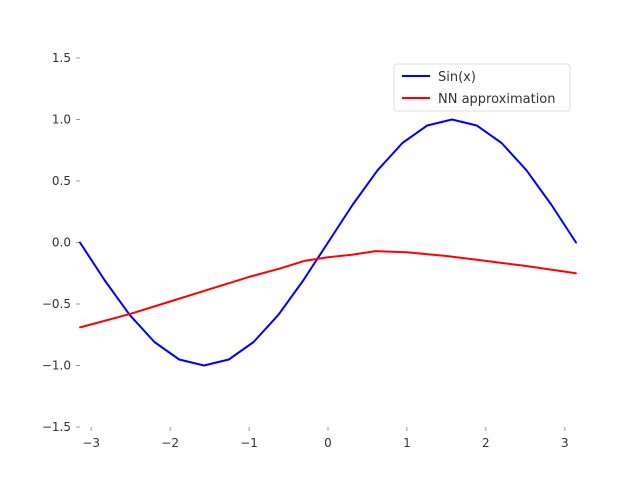 The image size is (640, 480). Describe the element at coordinates (486, 443) in the screenshot. I see `x-tick-label: 2` at that location.